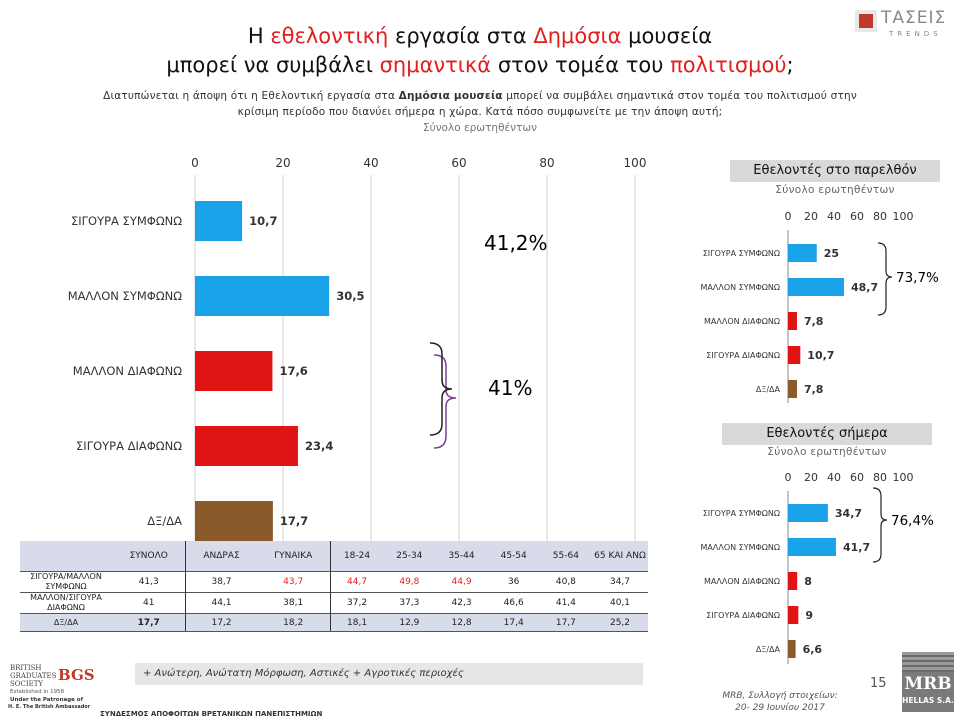 The image size is (960, 720). I want to click on crosstab-header-cell: 35-44, so click(461, 556).